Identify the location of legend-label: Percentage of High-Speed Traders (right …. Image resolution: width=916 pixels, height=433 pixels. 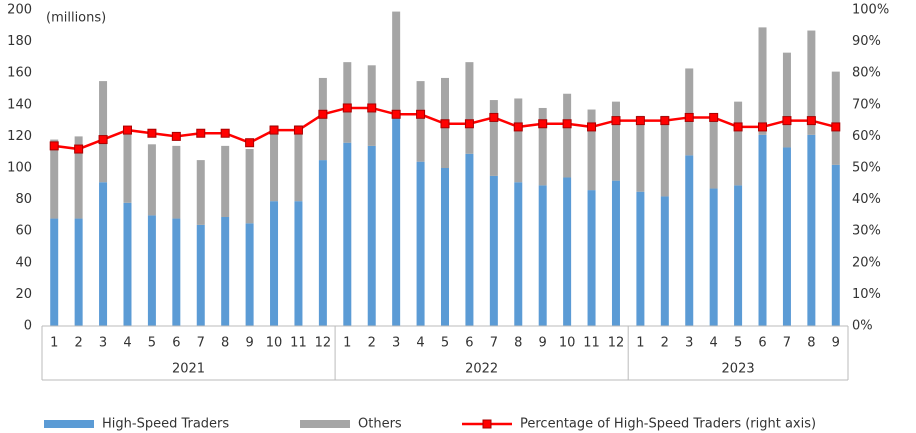
(668, 424).